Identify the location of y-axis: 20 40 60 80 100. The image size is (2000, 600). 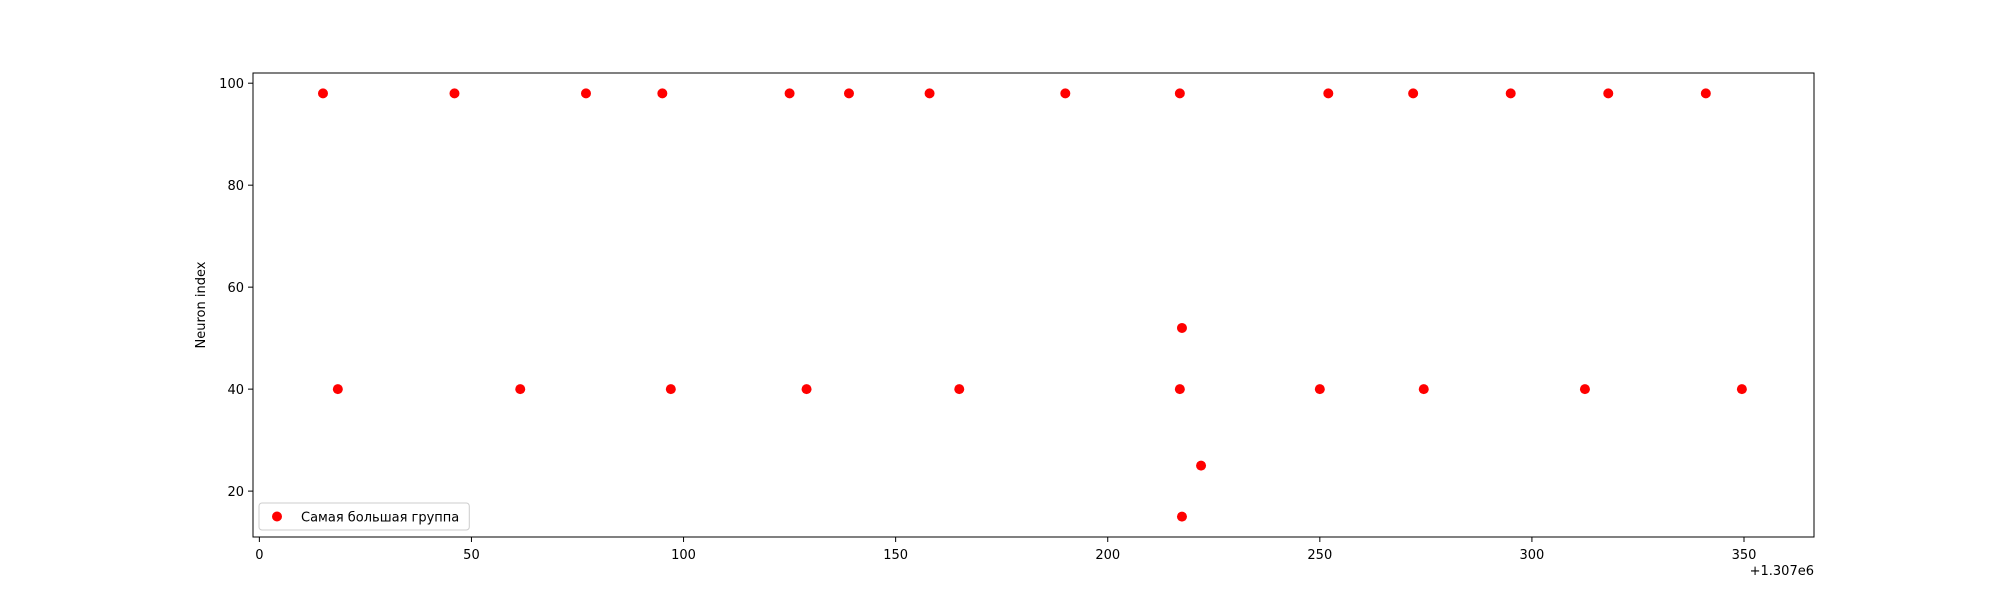
(236, 288).